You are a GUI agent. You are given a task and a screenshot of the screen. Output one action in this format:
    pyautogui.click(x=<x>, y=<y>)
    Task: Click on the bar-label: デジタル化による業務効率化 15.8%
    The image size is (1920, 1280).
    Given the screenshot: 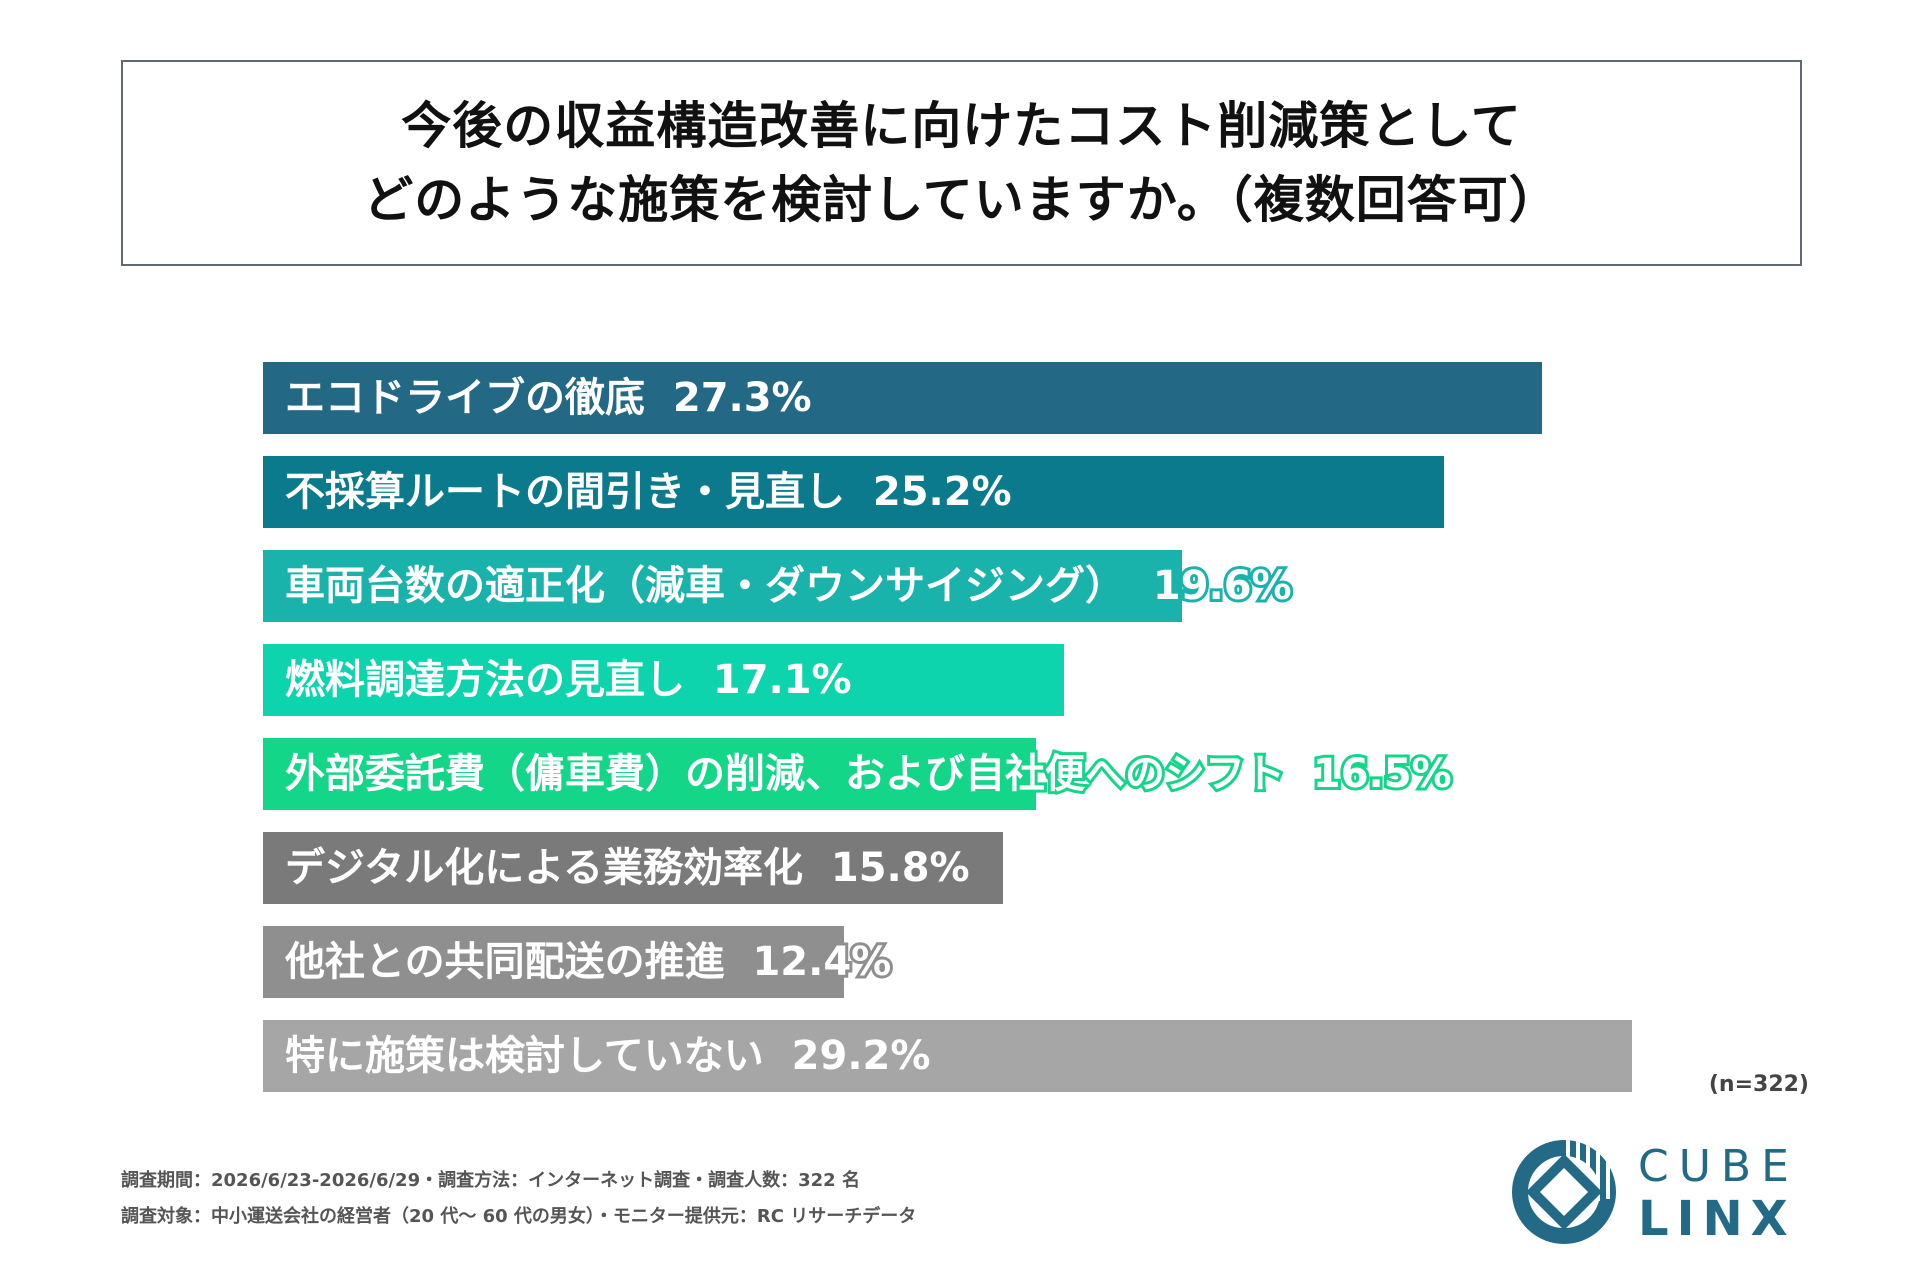 What is the action you would take?
    pyautogui.click(x=627, y=868)
    